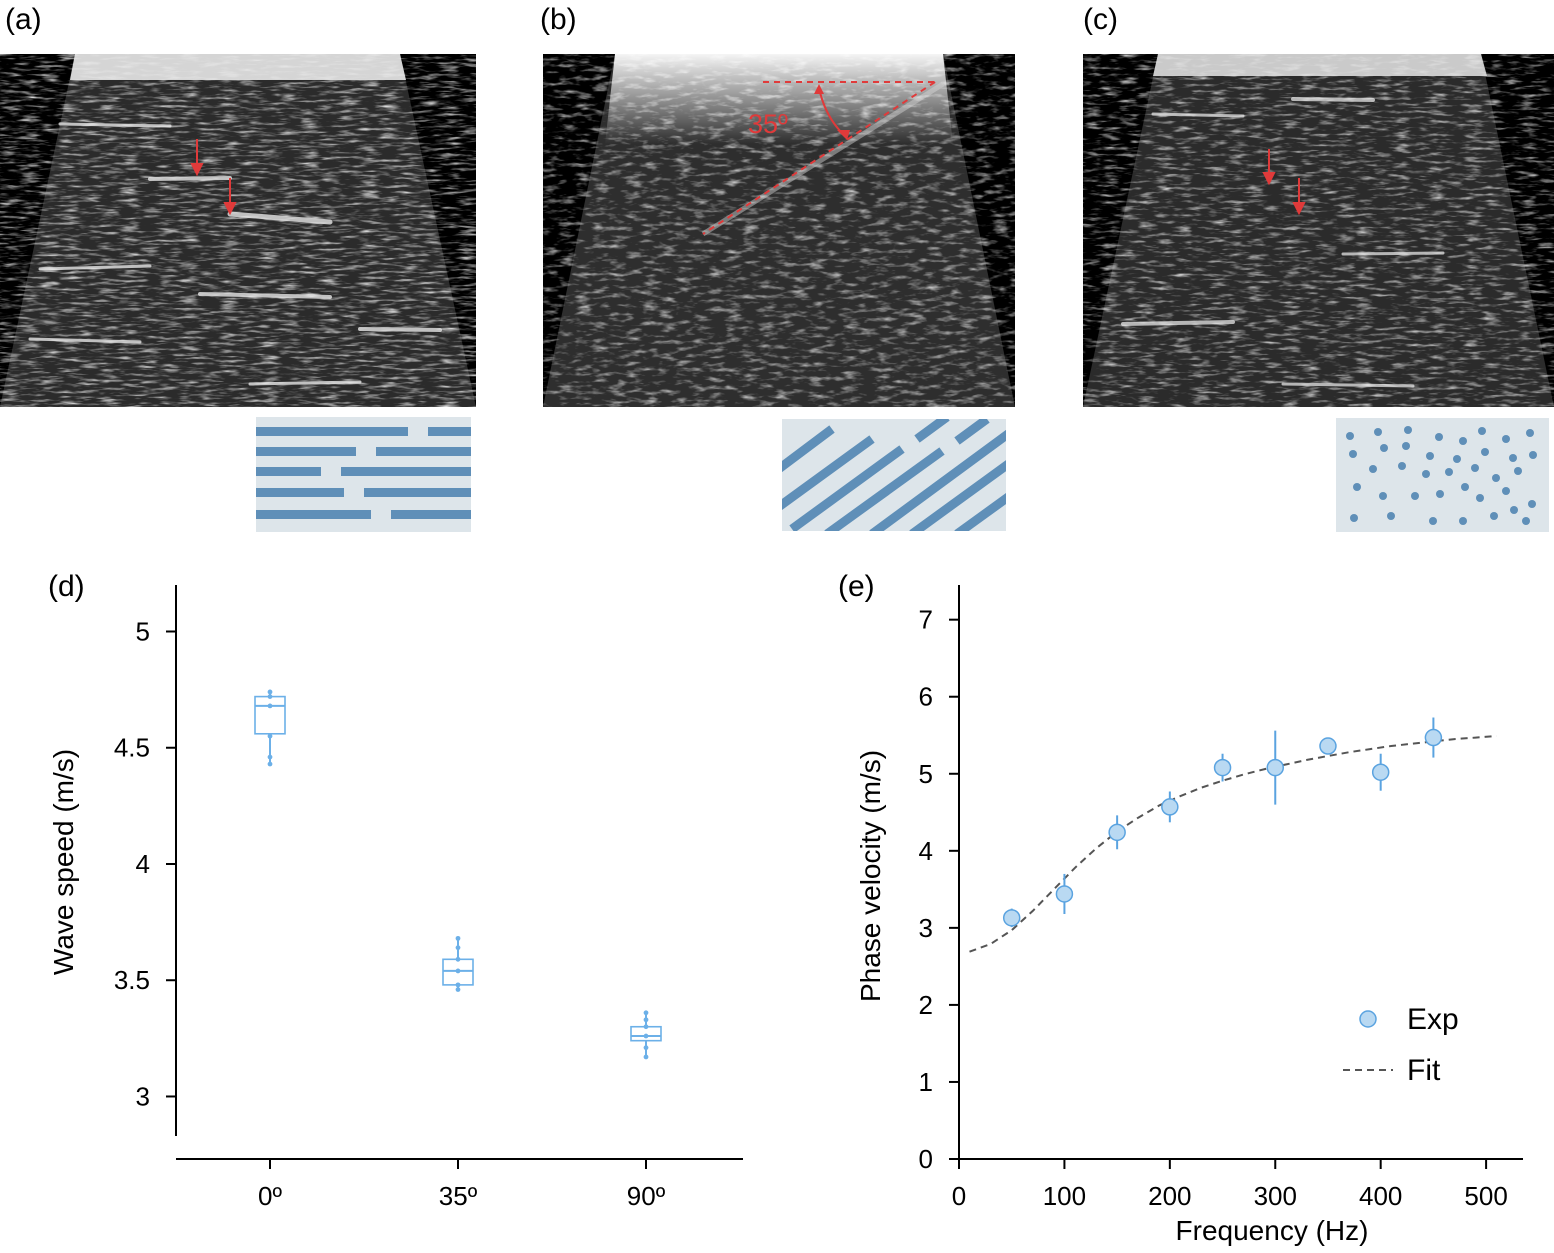  Describe the element at coordinates (894, 475) in the screenshot. I see `schematic-diagonal-fibers` at that location.